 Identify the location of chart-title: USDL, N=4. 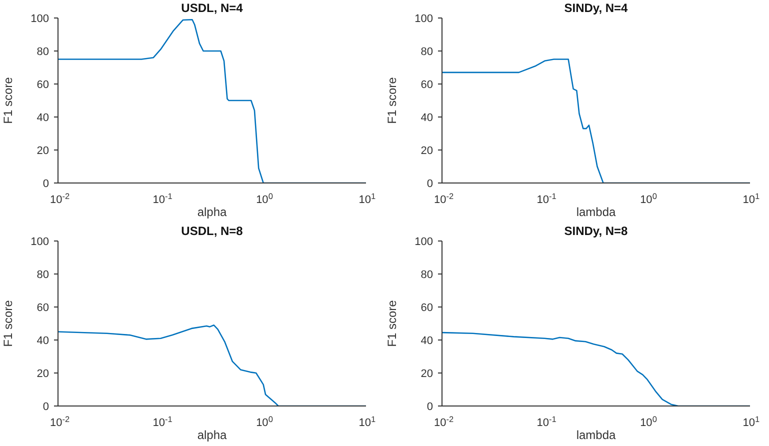
(212, 8).